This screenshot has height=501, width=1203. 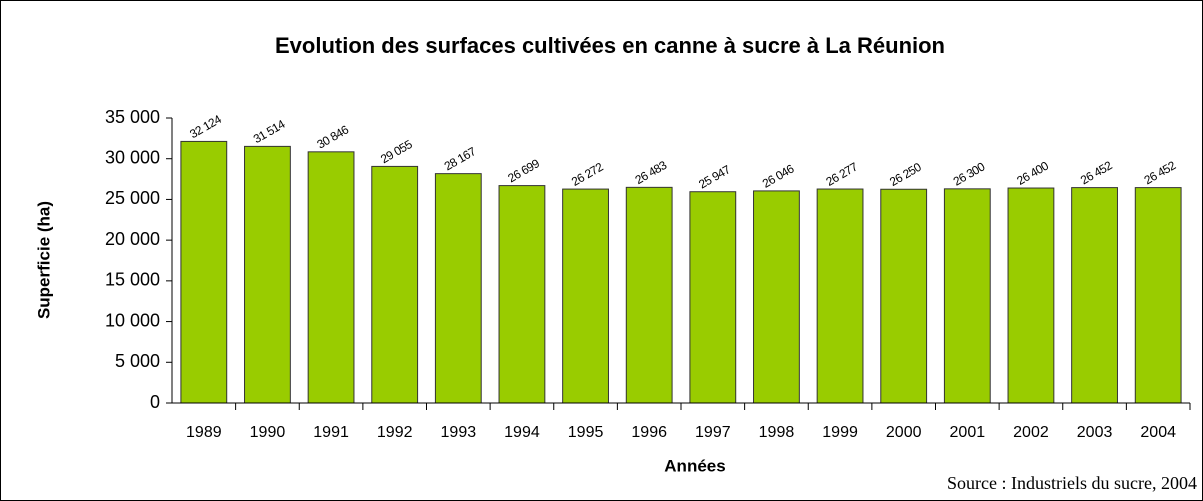 What do you see at coordinates (331, 432) in the screenshot?
I see `x-tick-label: 1991` at bounding box center [331, 432].